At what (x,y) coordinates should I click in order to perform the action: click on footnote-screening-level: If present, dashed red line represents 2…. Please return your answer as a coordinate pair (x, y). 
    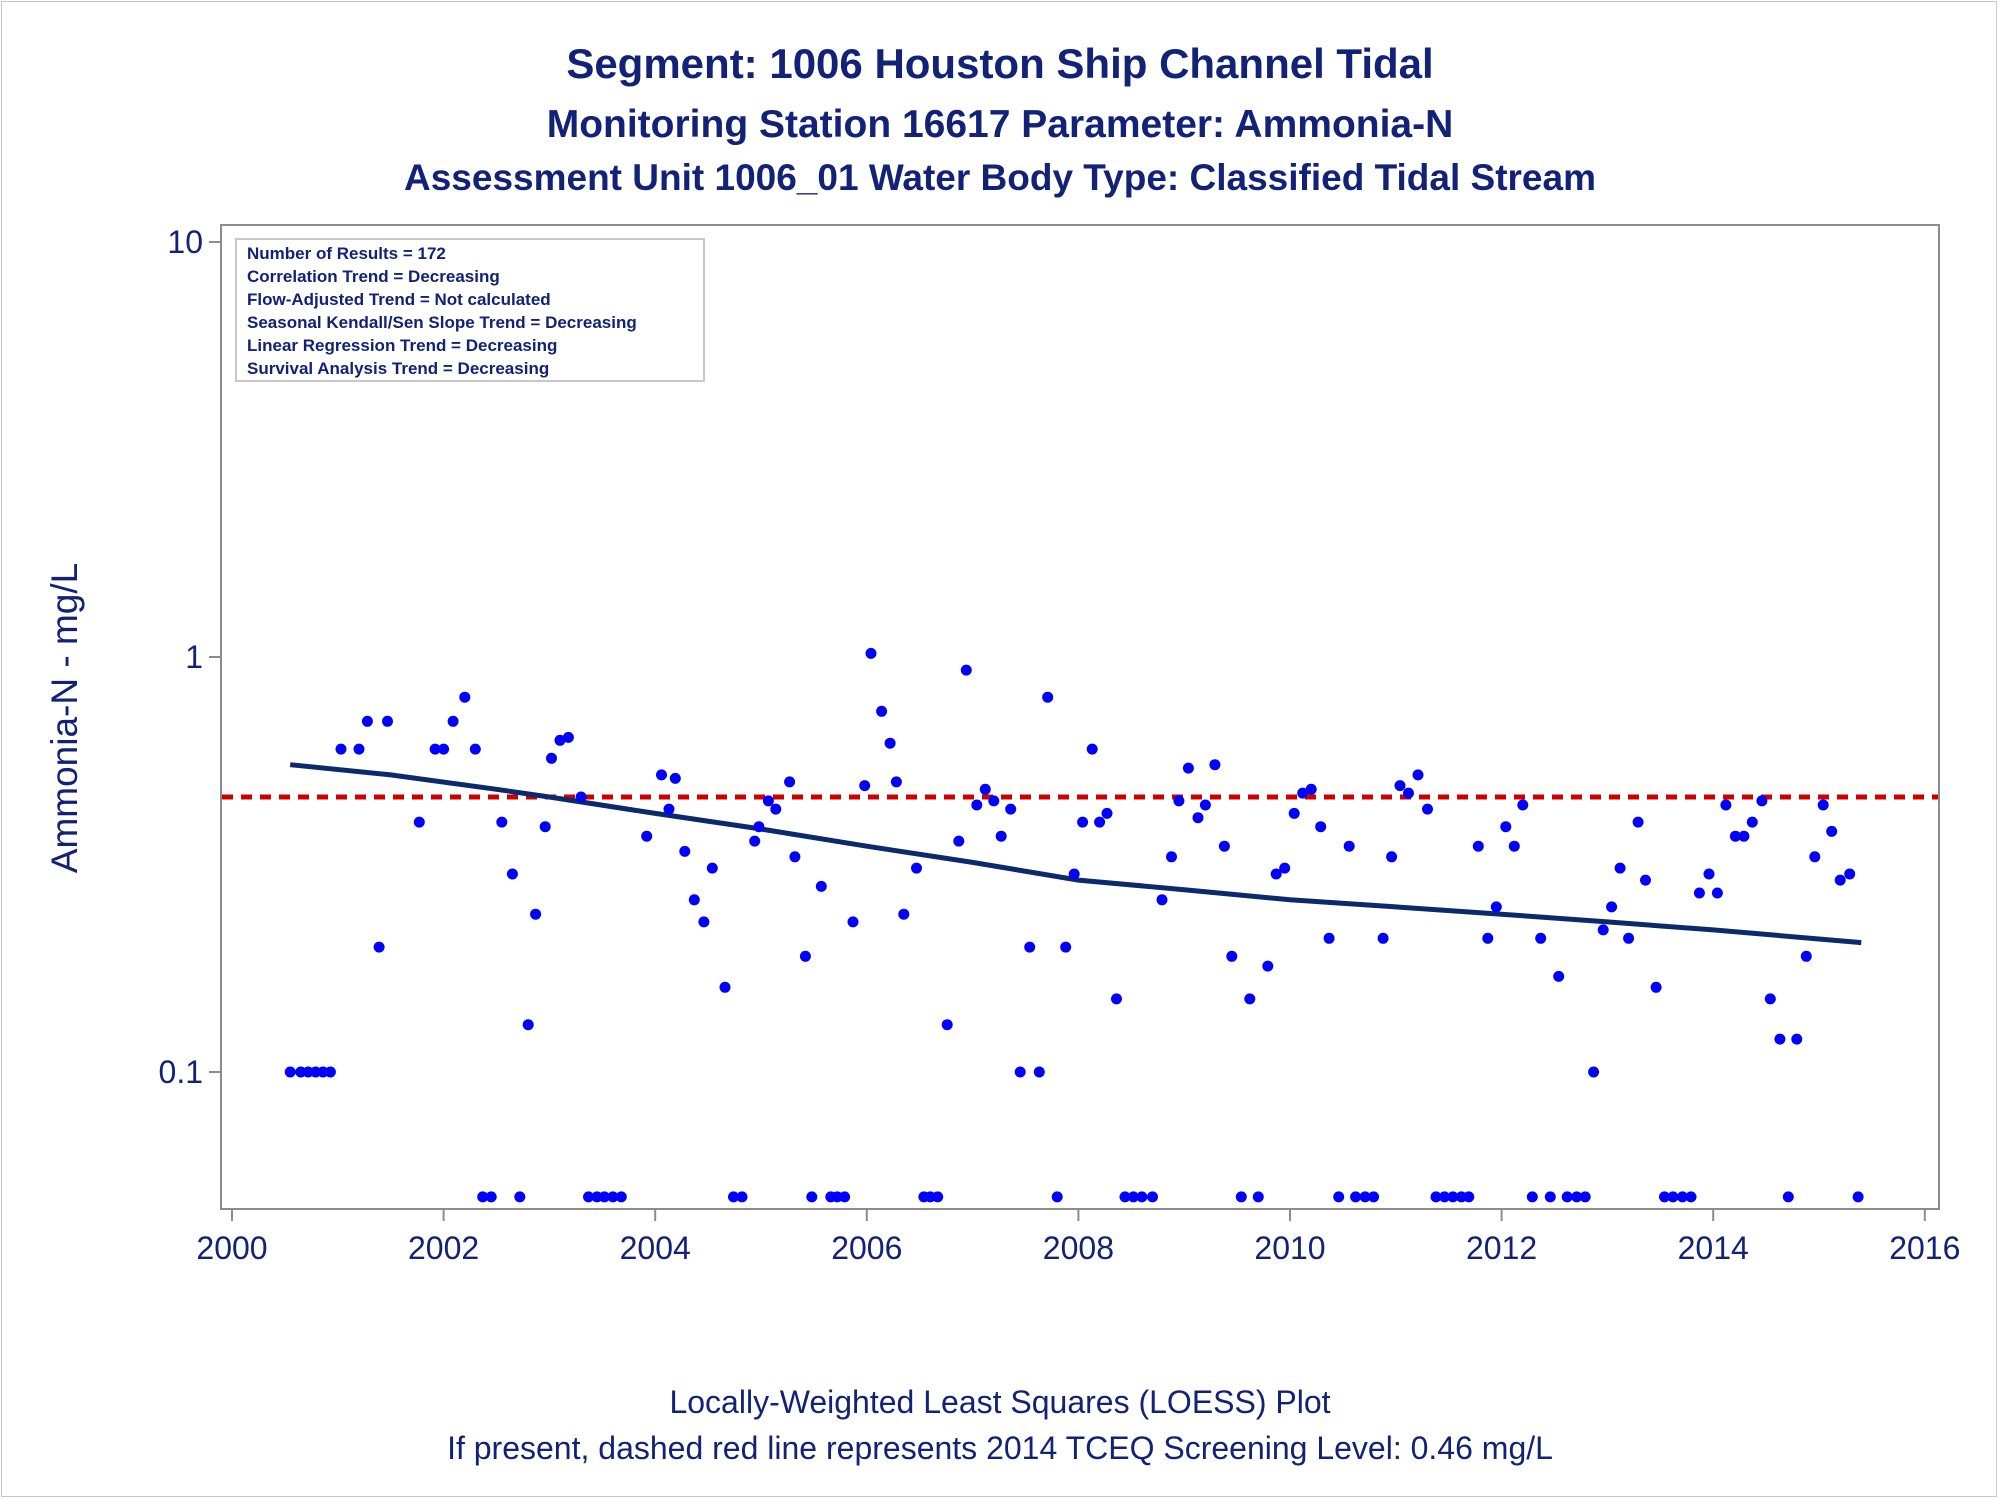
    Looking at the image, I should click on (1000, 1448).